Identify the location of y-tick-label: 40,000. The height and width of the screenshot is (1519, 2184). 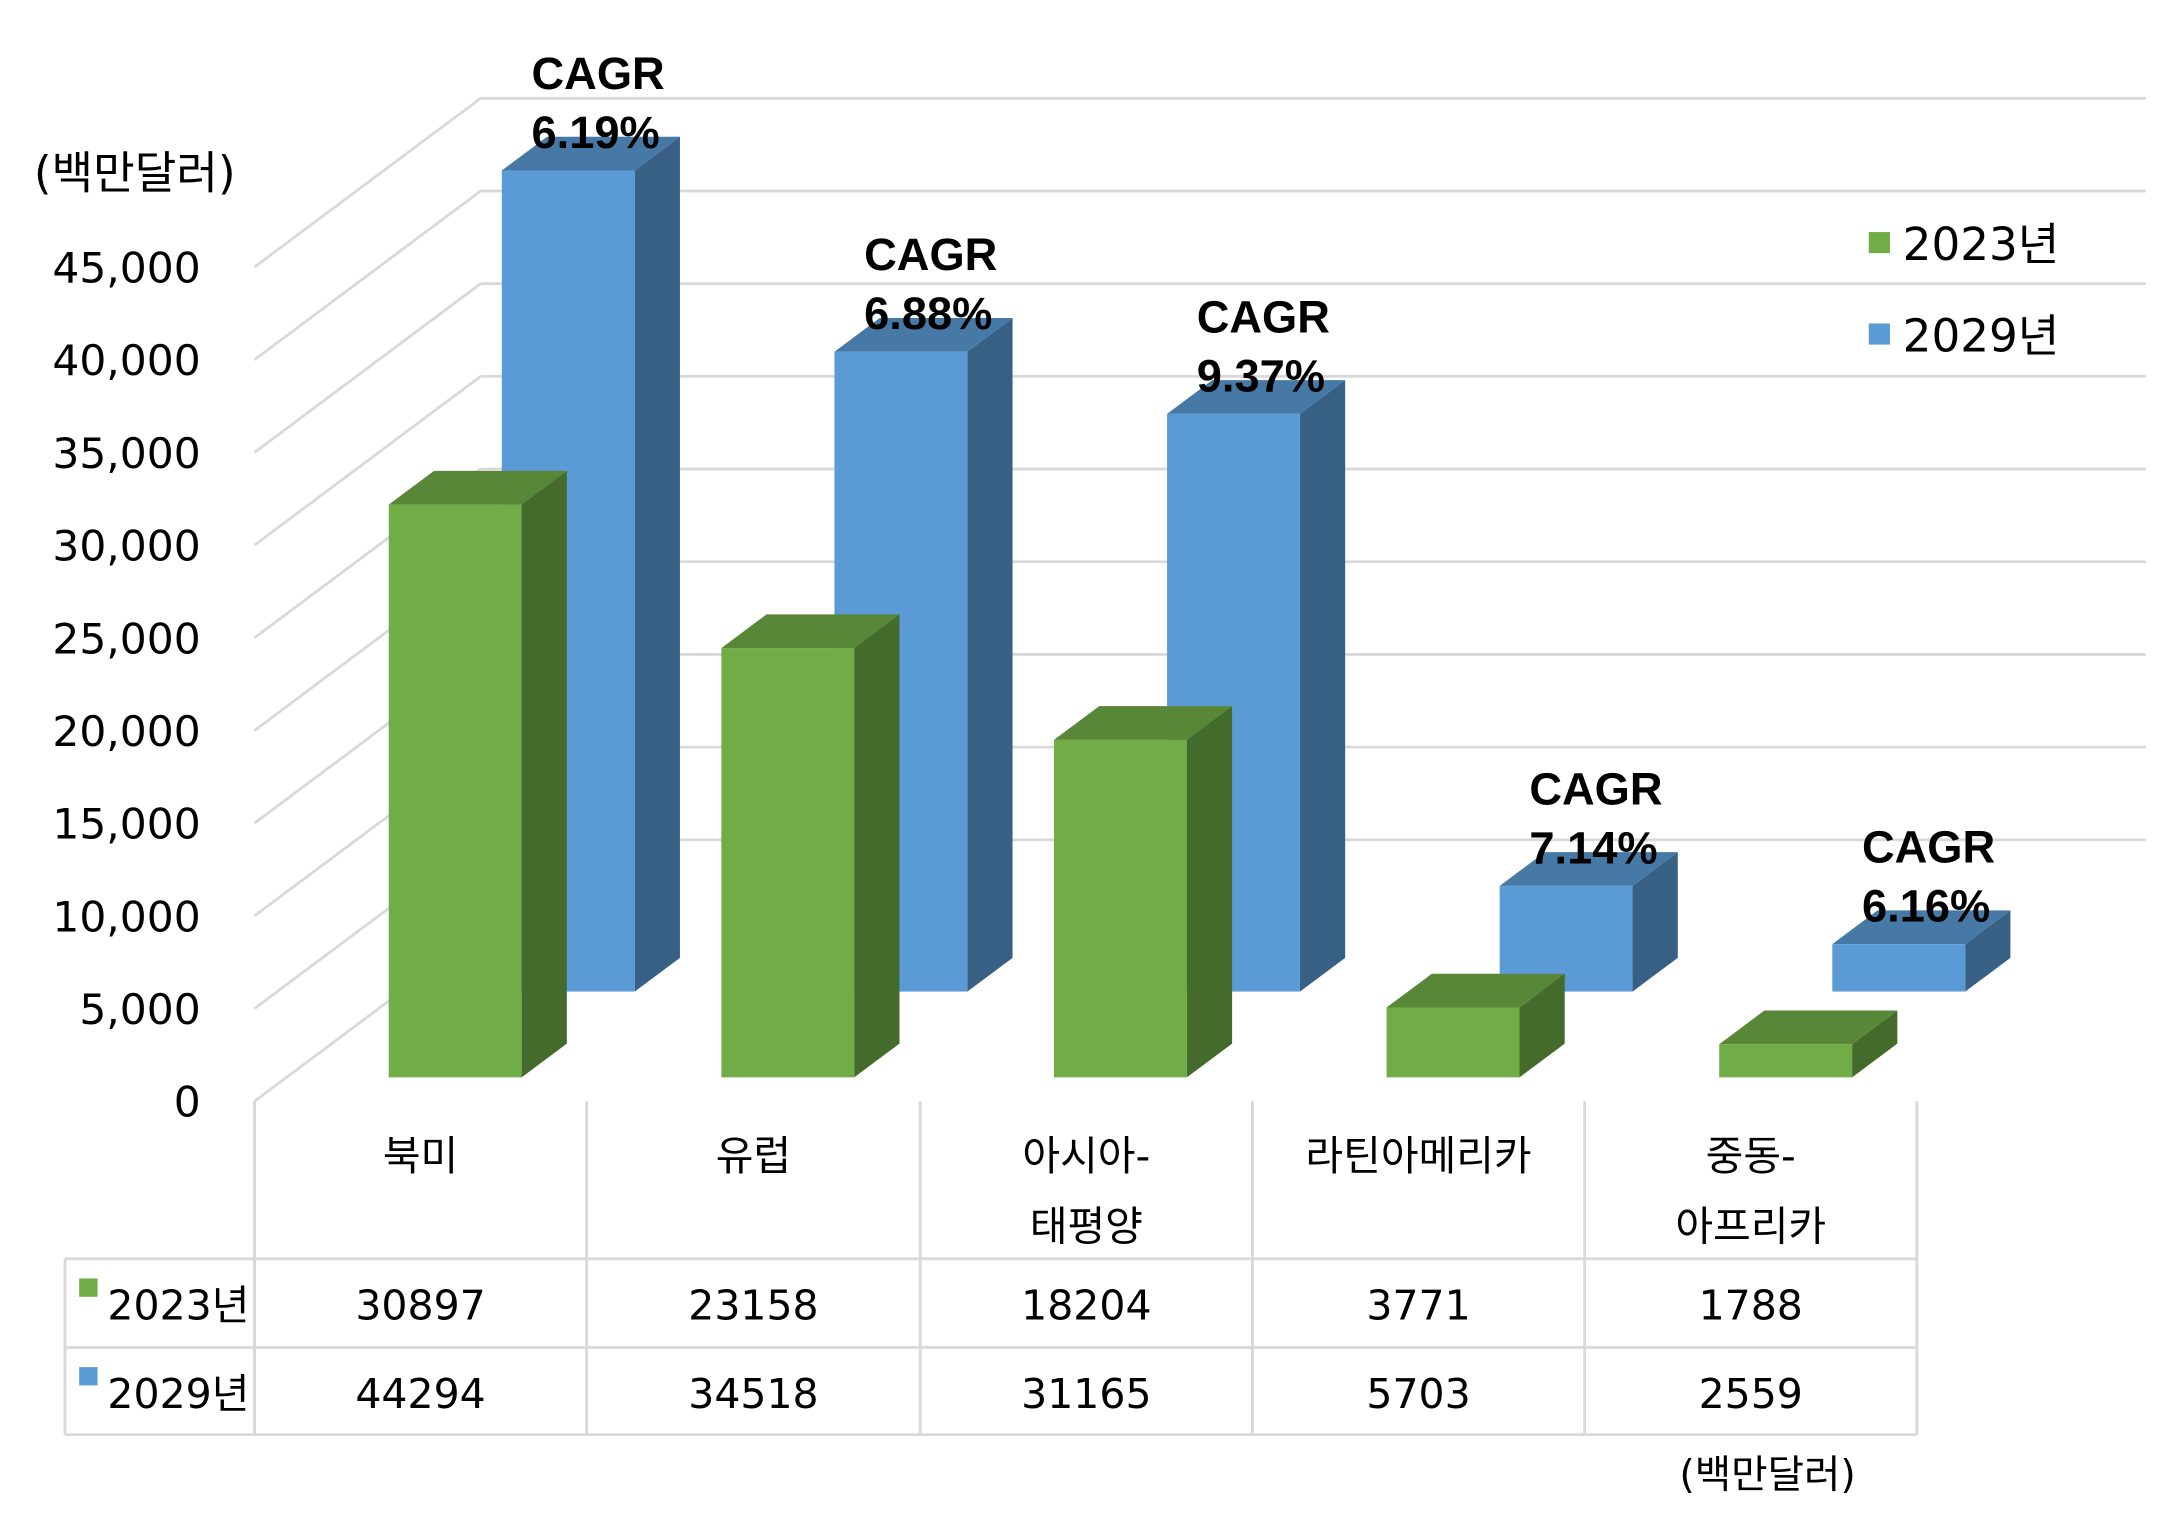
(126, 360).